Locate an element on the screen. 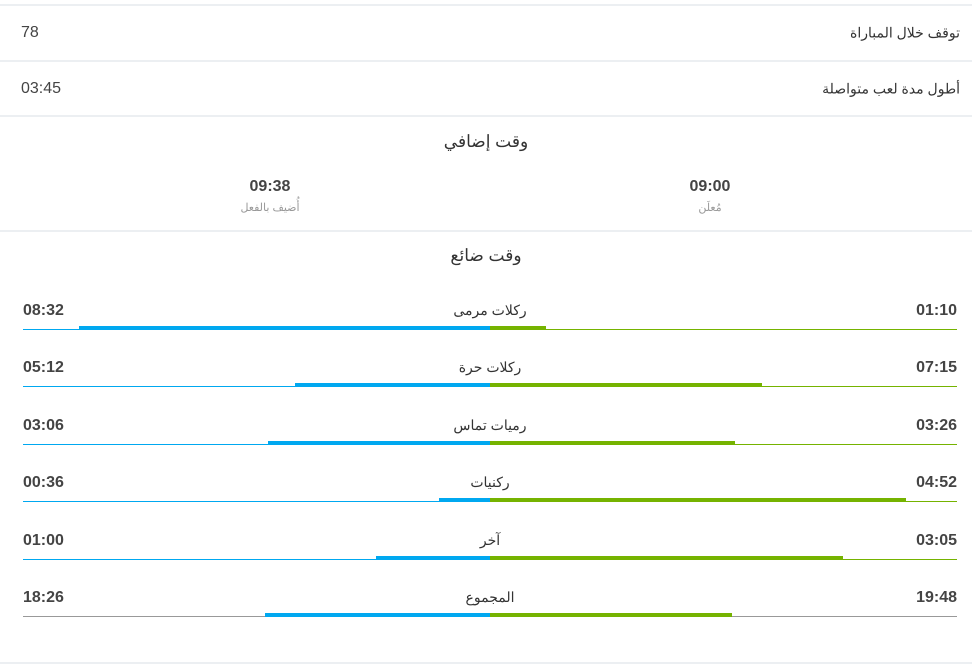 The width and height of the screenshot is (972, 667). right-team-time: 03:26 is located at coordinates (936, 425).